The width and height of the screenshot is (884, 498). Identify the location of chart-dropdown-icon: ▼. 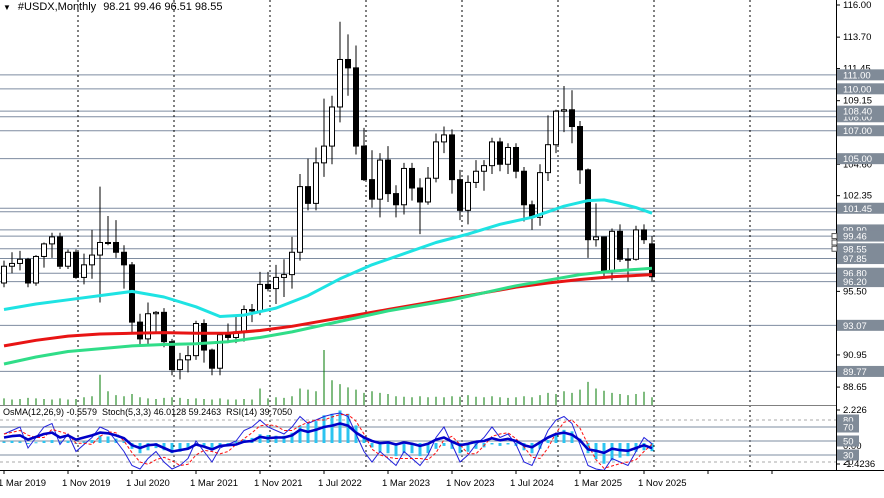
(7, 7).